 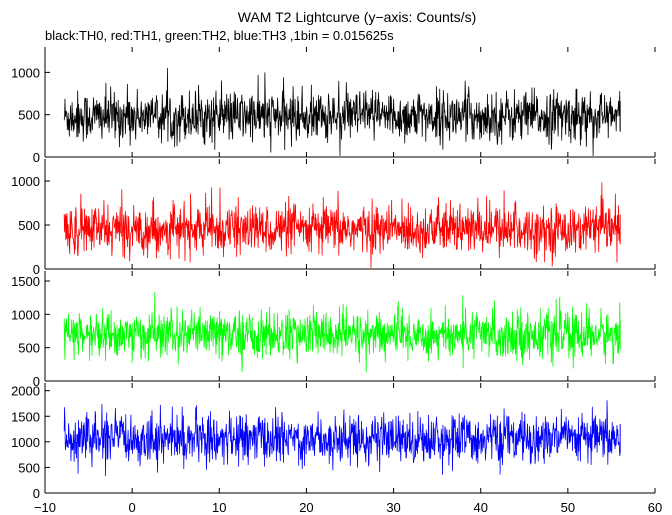 I want to click on x-tick-label: 60, so click(x=655, y=507).